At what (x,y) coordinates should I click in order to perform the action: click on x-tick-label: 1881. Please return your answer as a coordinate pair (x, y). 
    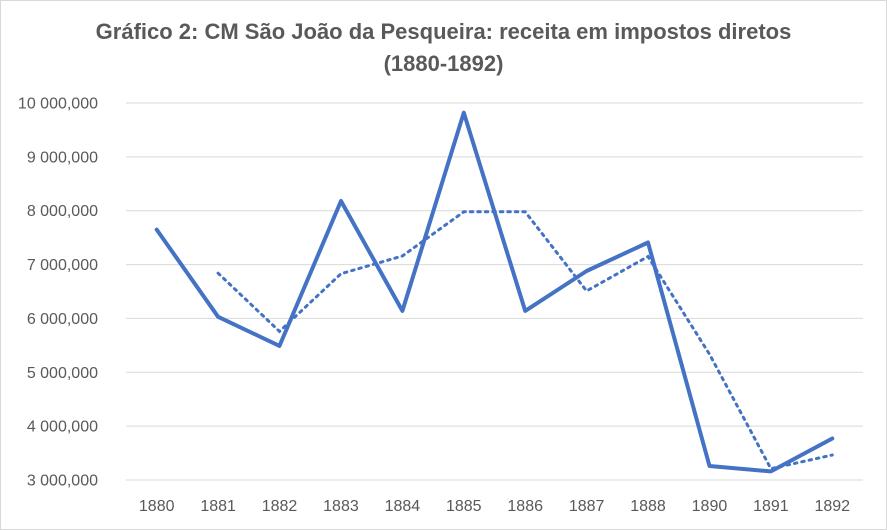
    Looking at the image, I should click on (218, 506).